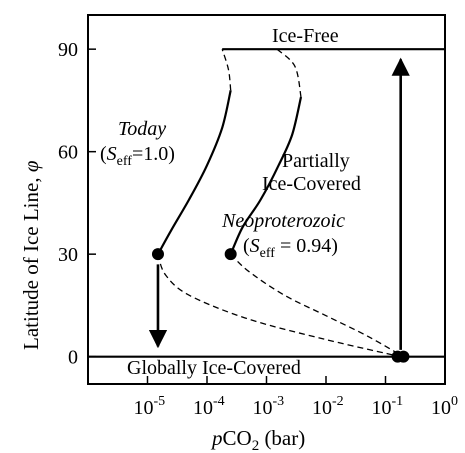 The width and height of the screenshot is (465, 453). What do you see at coordinates (209, 406) in the screenshot?
I see `x-tick-label-1: 10⁻⁴` at bounding box center [209, 406].